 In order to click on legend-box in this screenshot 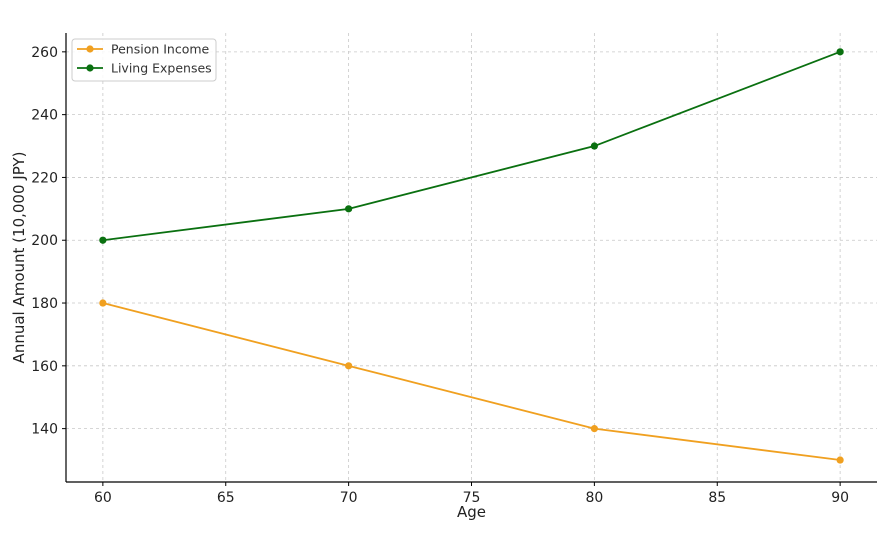, I will do `click(144, 60)`.